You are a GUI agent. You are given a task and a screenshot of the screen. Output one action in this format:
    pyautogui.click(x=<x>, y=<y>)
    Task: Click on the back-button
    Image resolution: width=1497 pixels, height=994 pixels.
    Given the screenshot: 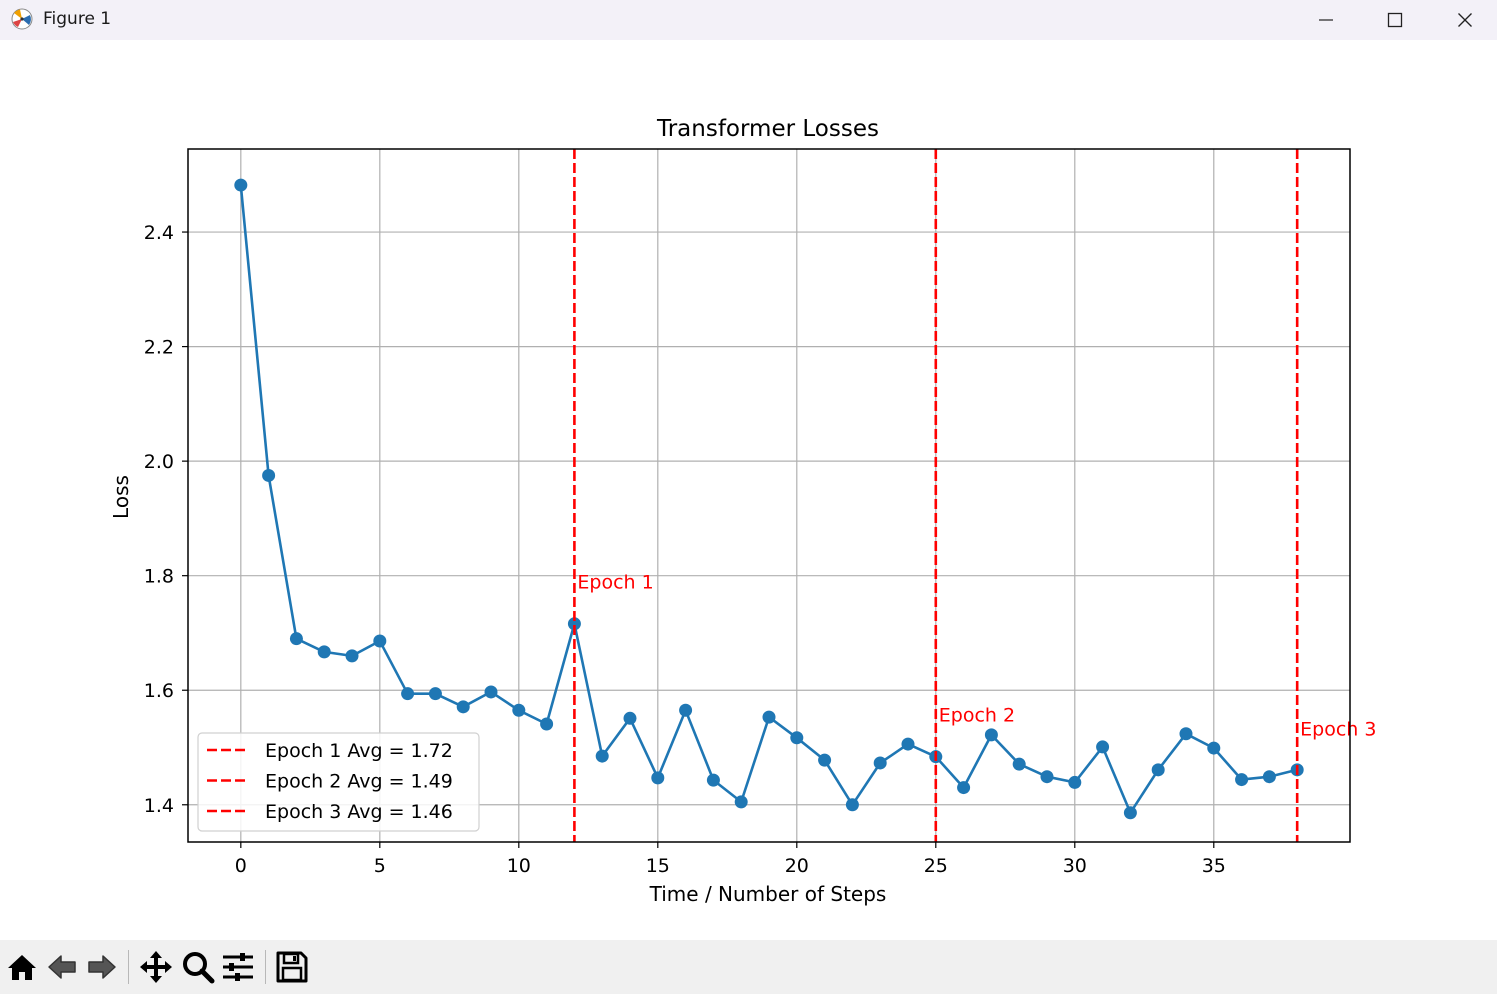 What is the action you would take?
    pyautogui.click(x=62, y=967)
    